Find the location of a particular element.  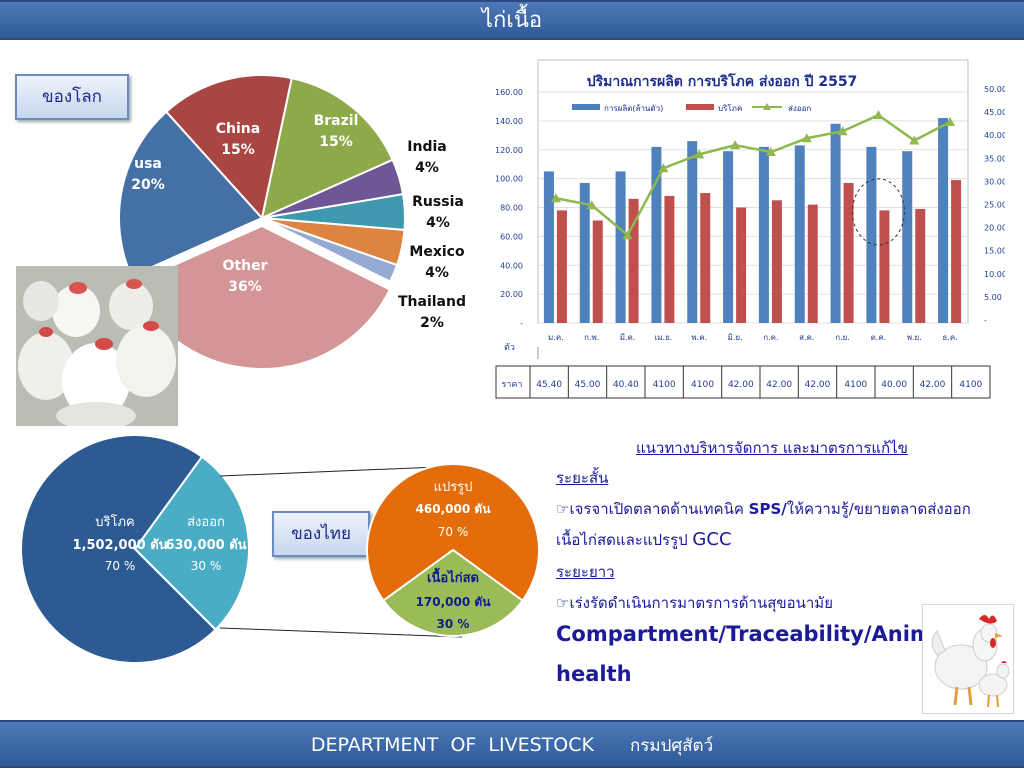

pie-slice-thailand is located at coordinates (330, 250).